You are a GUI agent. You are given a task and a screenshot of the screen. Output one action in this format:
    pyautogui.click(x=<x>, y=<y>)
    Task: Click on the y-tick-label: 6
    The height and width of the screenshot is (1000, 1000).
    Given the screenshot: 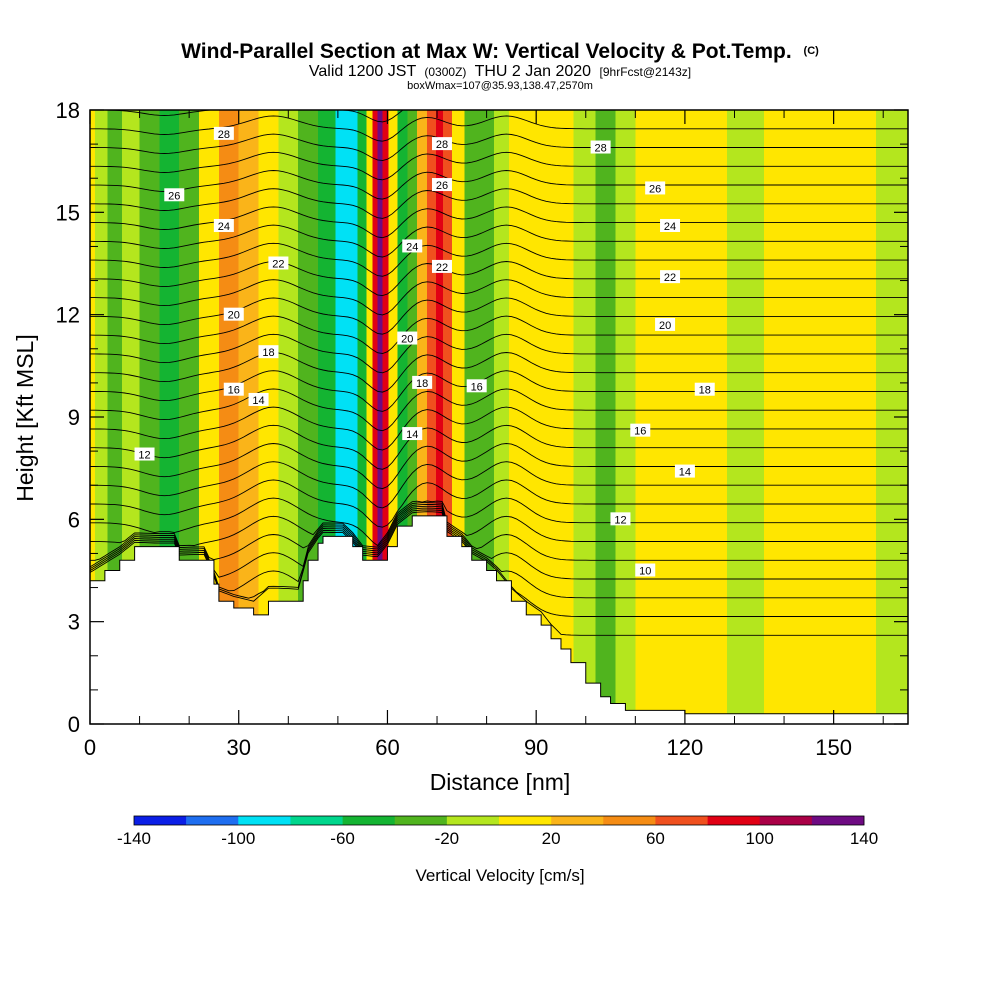 What is the action you would take?
    pyautogui.click(x=74, y=519)
    